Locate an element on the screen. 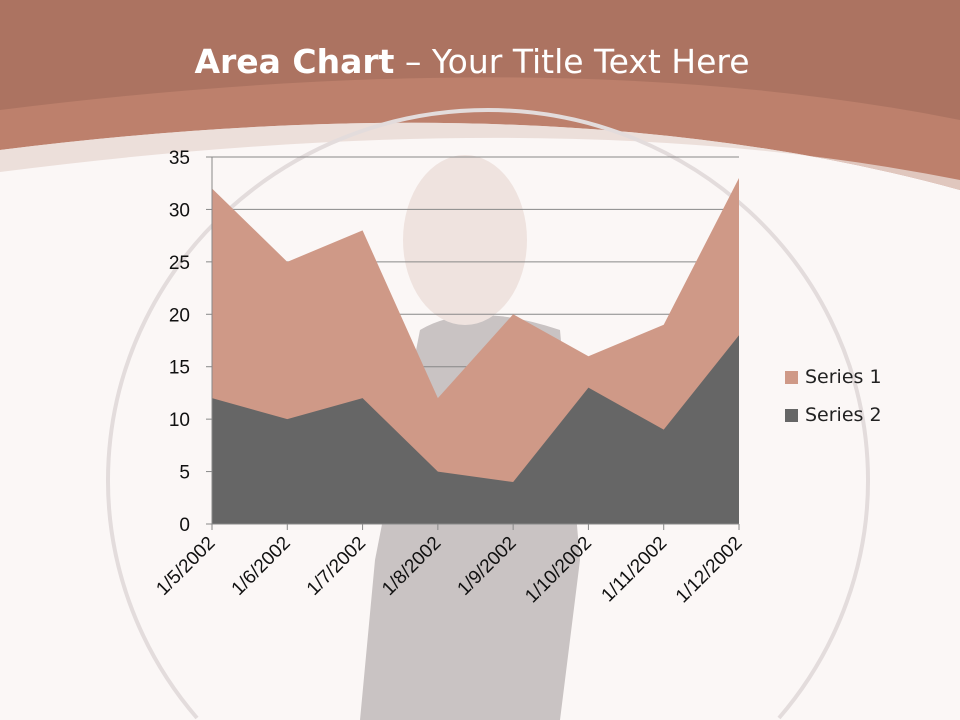 The image size is (960, 720). y-tick-label: 0 is located at coordinates (184, 525).